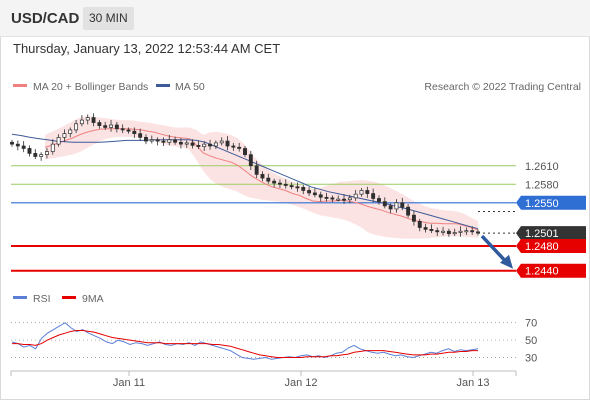 The image size is (590, 400). Describe the element at coordinates (506, 261) in the screenshot. I see `projection-arrow-head` at that location.